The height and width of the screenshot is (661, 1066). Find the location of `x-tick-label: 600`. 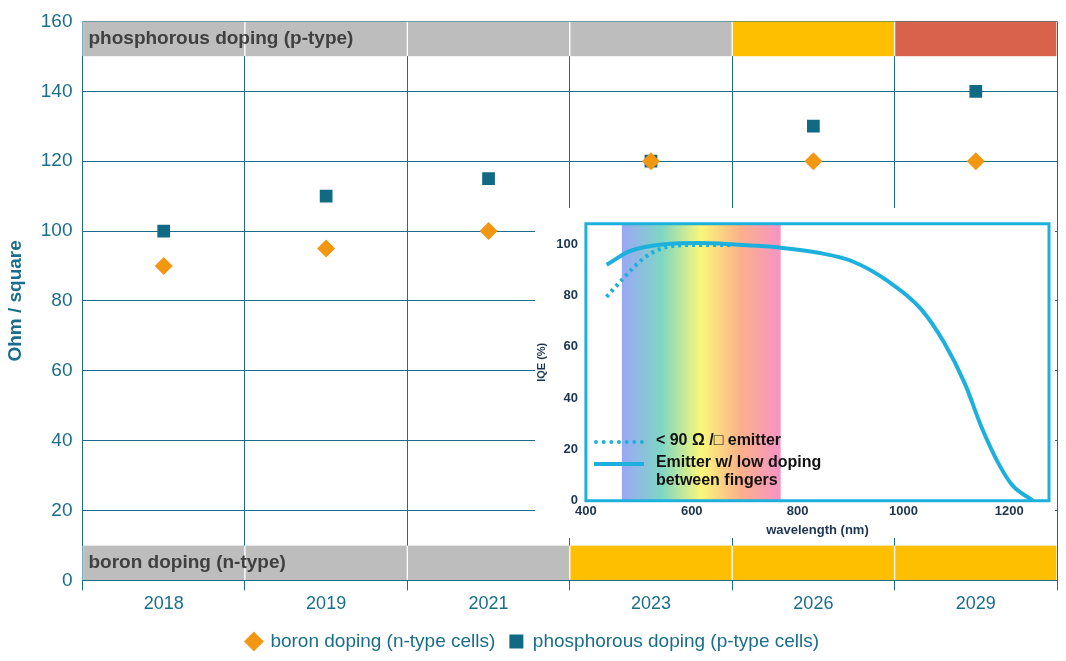

x-tick-label: 600 is located at coordinates (691, 511).